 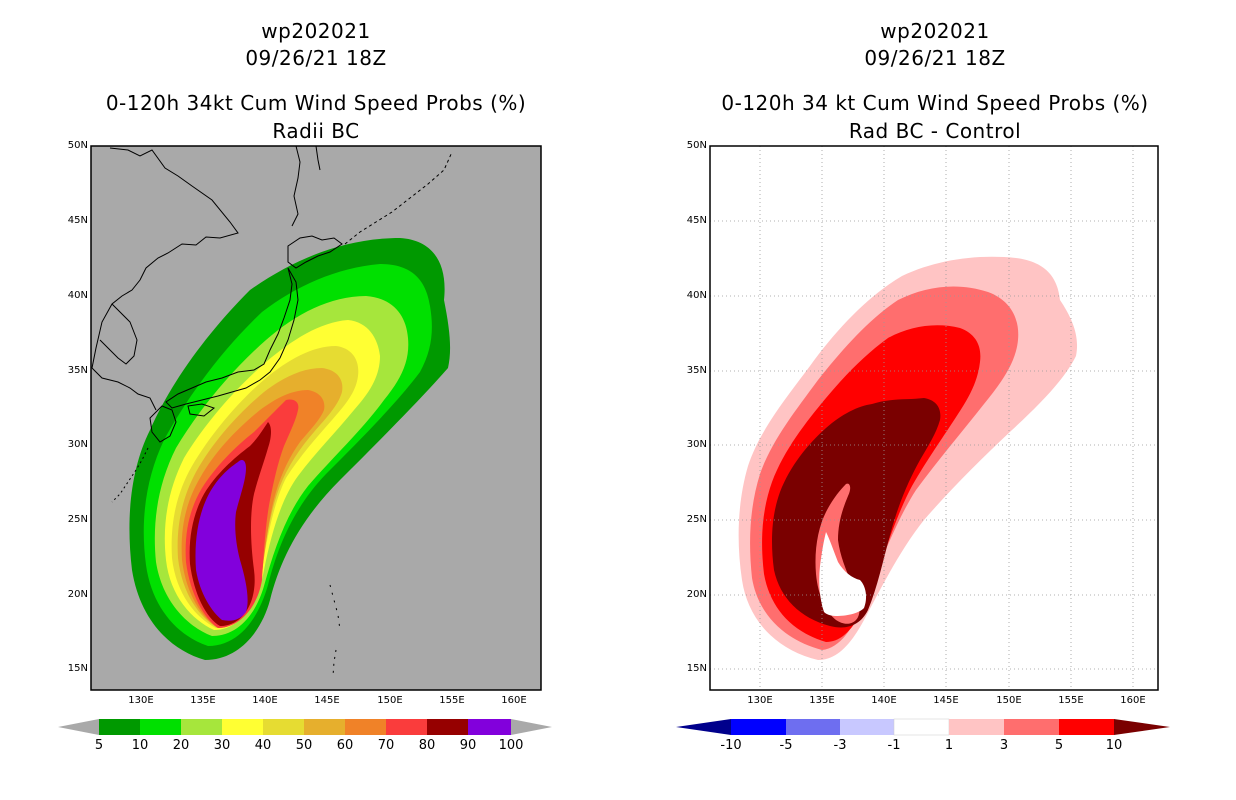 What do you see at coordinates (696, 220) in the screenshot?
I see `right-lat-label: 45N` at bounding box center [696, 220].